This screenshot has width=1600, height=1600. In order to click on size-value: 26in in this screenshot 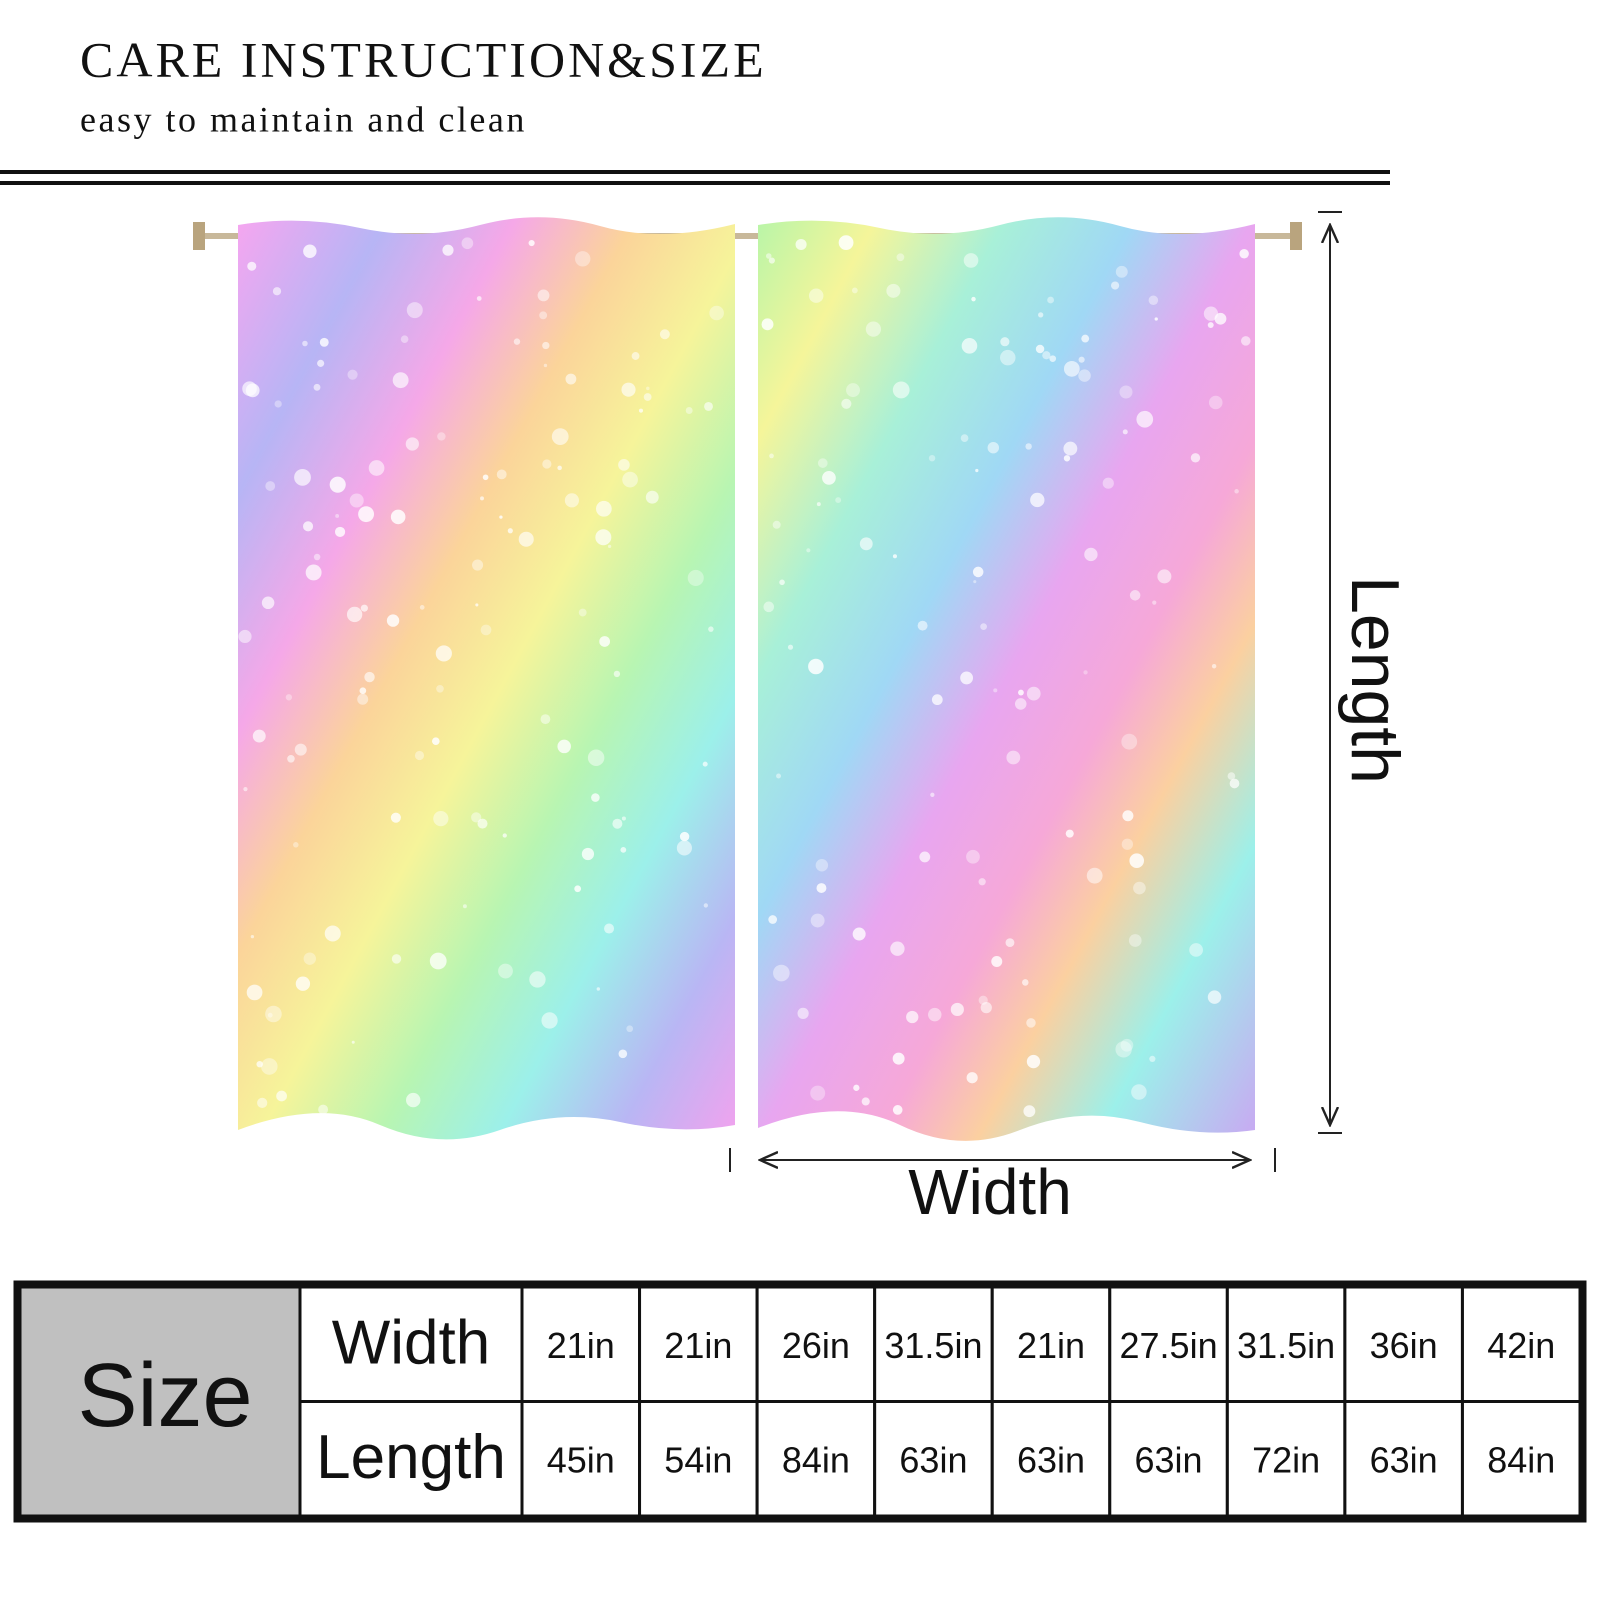, I will do `click(816, 1345)`.